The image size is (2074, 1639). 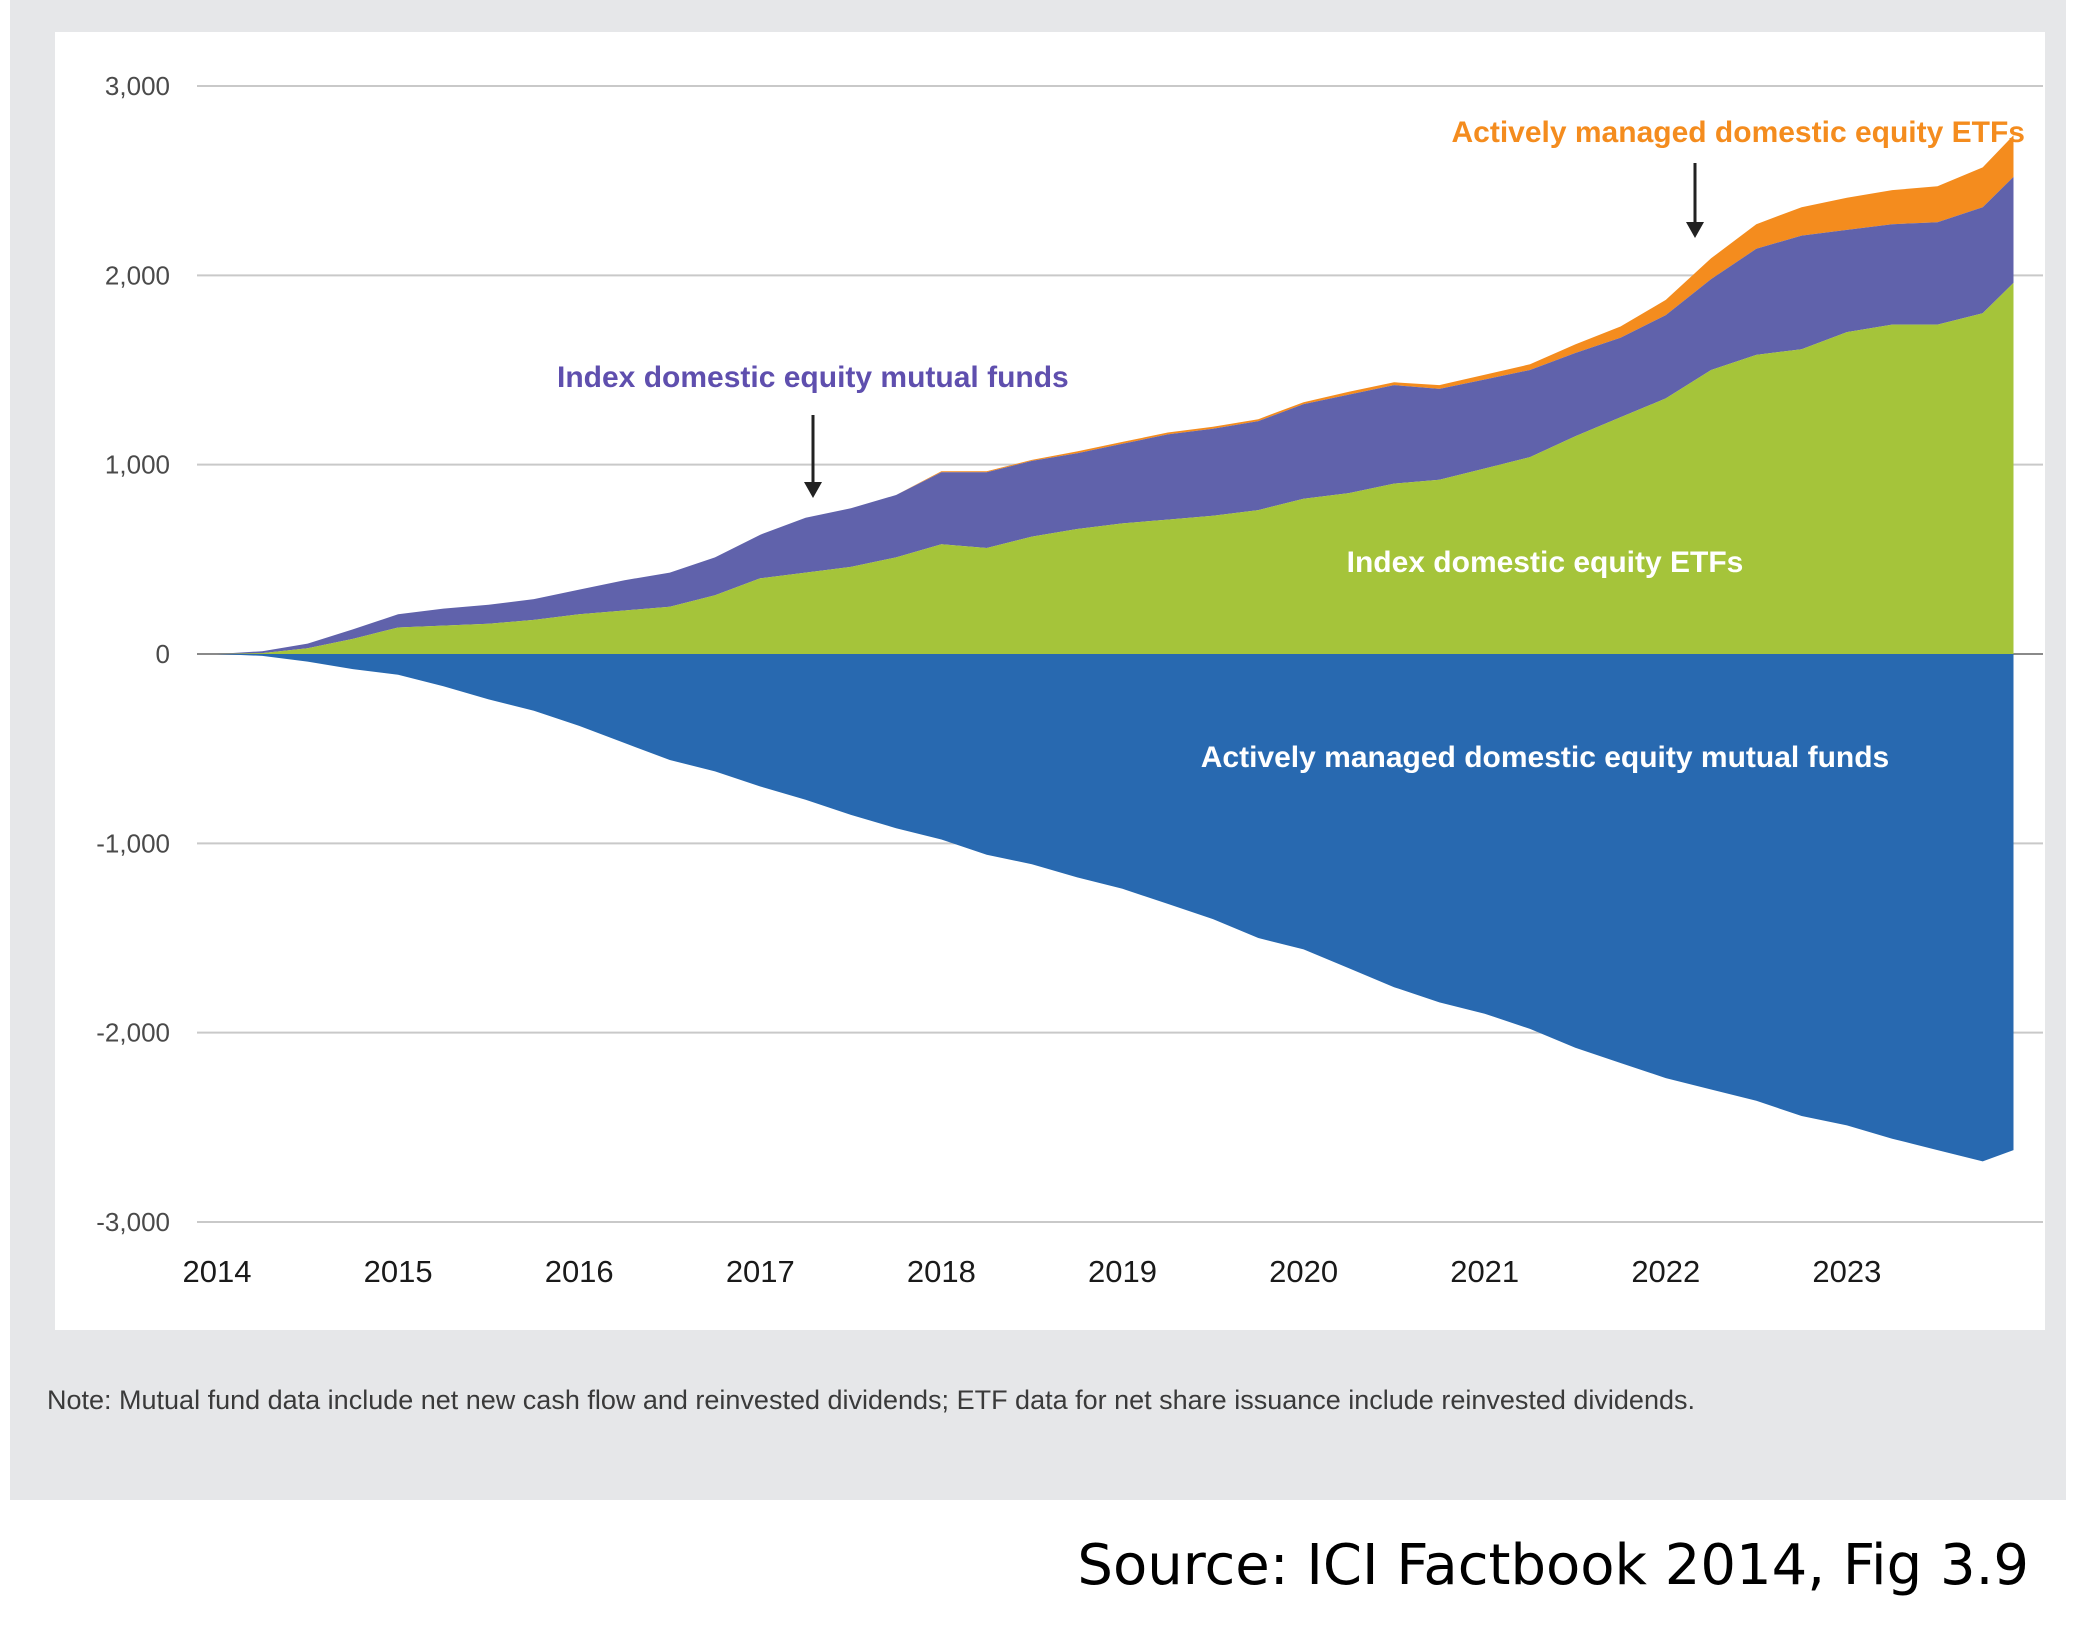 What do you see at coordinates (133, 843) in the screenshot?
I see `y-tick-label: -1,000` at bounding box center [133, 843].